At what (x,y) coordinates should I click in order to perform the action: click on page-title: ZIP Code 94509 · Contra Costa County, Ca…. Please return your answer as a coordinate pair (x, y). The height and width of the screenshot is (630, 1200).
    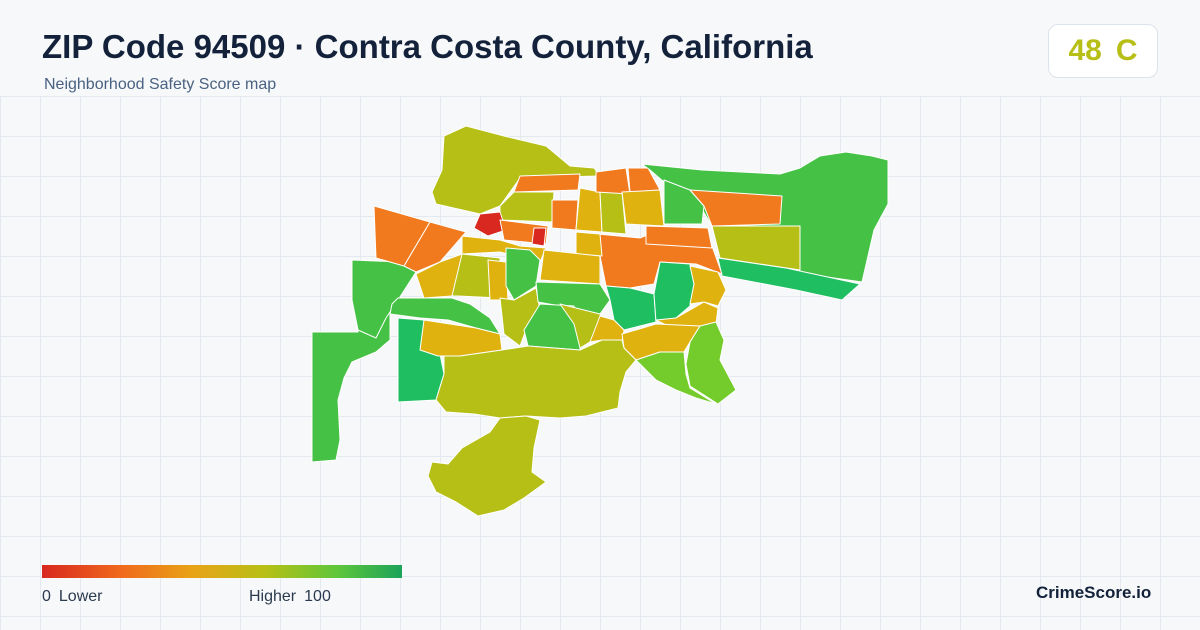
    Looking at the image, I should click on (427, 46).